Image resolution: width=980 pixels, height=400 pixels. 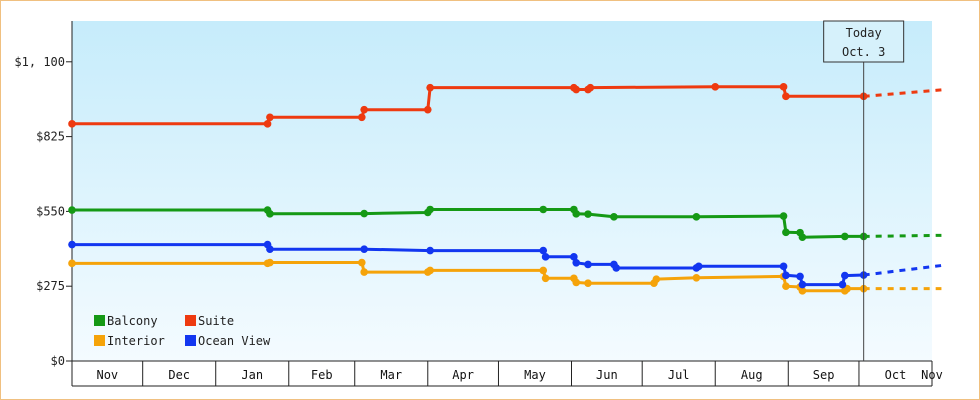 What do you see at coordinates (391, 375) in the screenshot?
I see `x-tick-label: Mar` at bounding box center [391, 375].